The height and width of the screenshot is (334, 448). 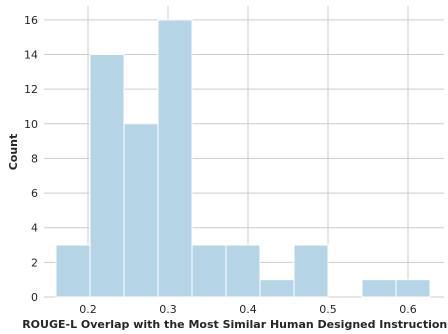 What do you see at coordinates (13, 152) in the screenshot?
I see `y-axis-label: Count` at bounding box center [13, 152].